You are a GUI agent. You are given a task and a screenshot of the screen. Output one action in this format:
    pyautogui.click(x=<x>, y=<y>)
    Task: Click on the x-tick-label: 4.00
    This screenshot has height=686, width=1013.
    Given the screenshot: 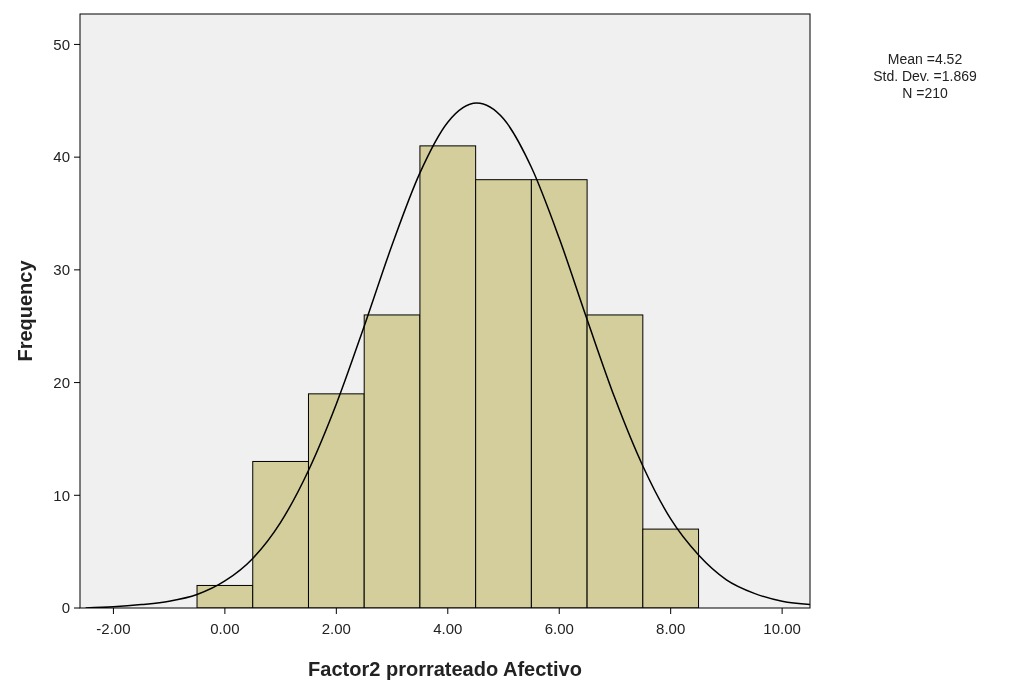 What is the action you would take?
    pyautogui.click(x=448, y=628)
    